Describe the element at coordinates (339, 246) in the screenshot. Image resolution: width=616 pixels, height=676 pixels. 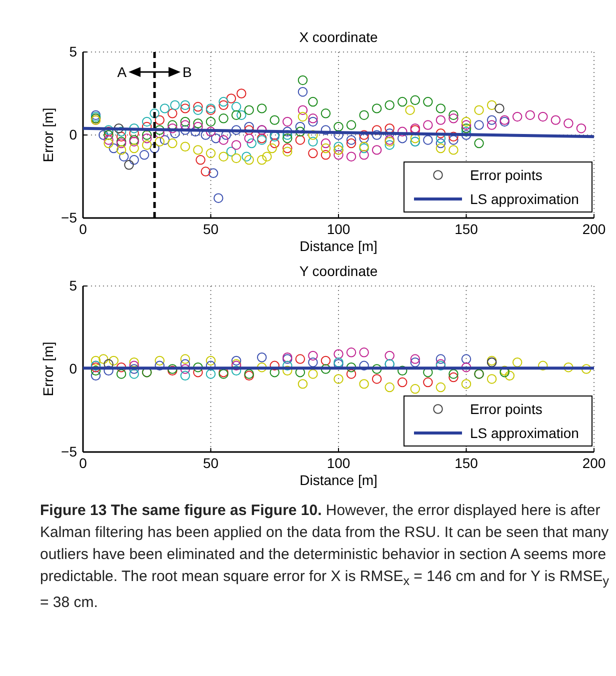
I see `x-axis-title: Distance [m]` at that location.